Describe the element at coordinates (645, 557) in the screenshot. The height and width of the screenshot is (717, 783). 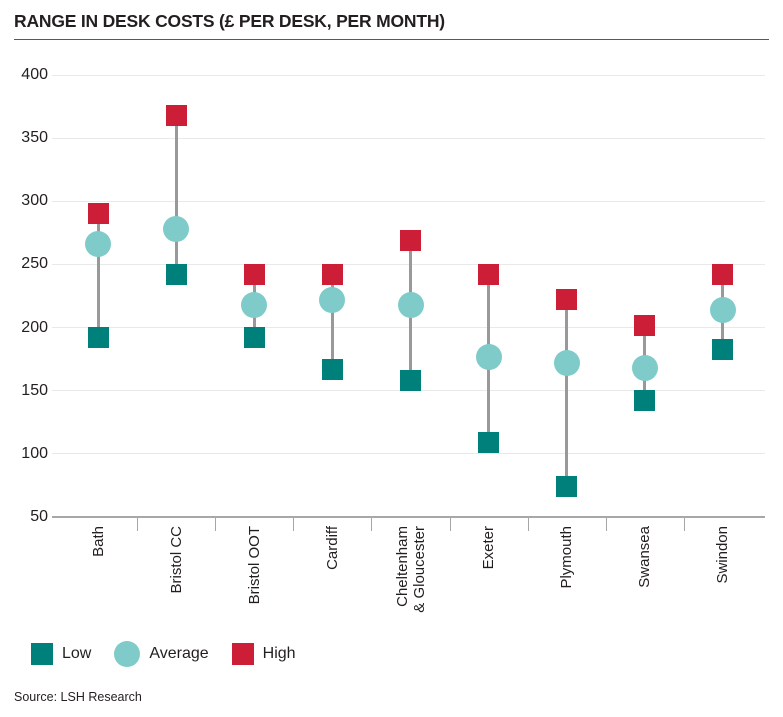
I see `x-axis-label-swansea: Swansea` at that location.